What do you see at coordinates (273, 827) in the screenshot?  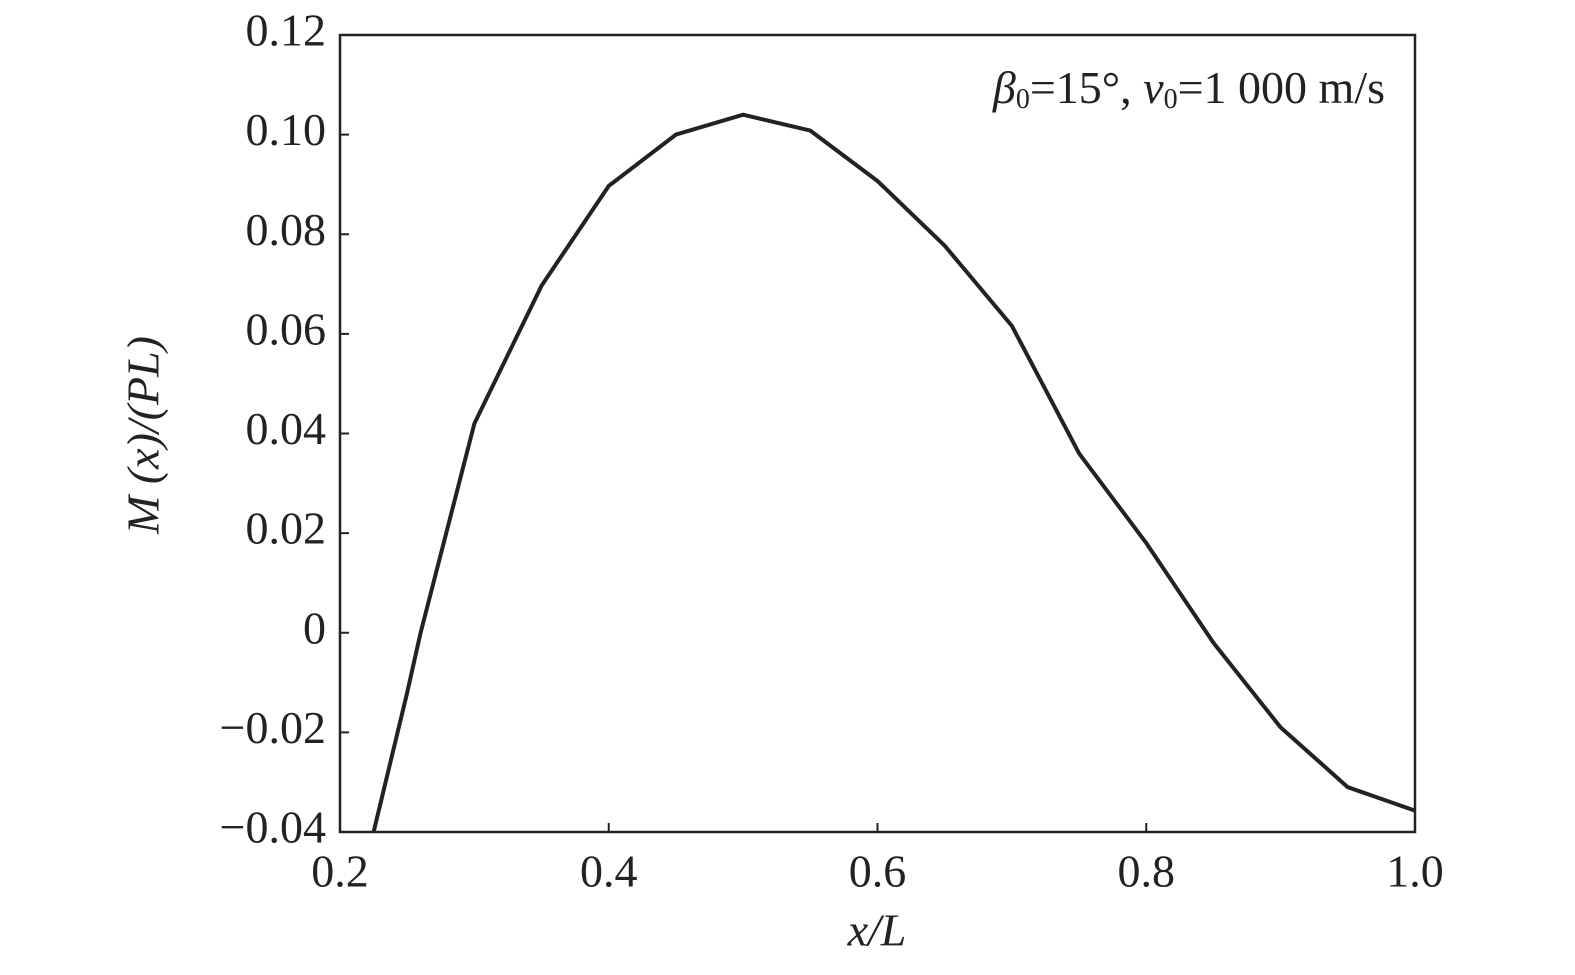 I see `y-tick-label: −0.04` at bounding box center [273, 827].